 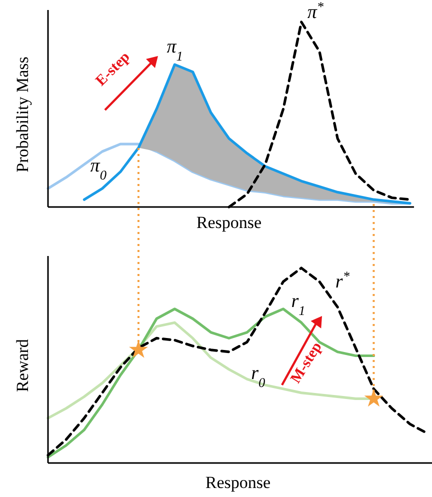 What do you see at coordinates (22, 365) in the screenshot?
I see `y-axis-title: Reward` at bounding box center [22, 365].